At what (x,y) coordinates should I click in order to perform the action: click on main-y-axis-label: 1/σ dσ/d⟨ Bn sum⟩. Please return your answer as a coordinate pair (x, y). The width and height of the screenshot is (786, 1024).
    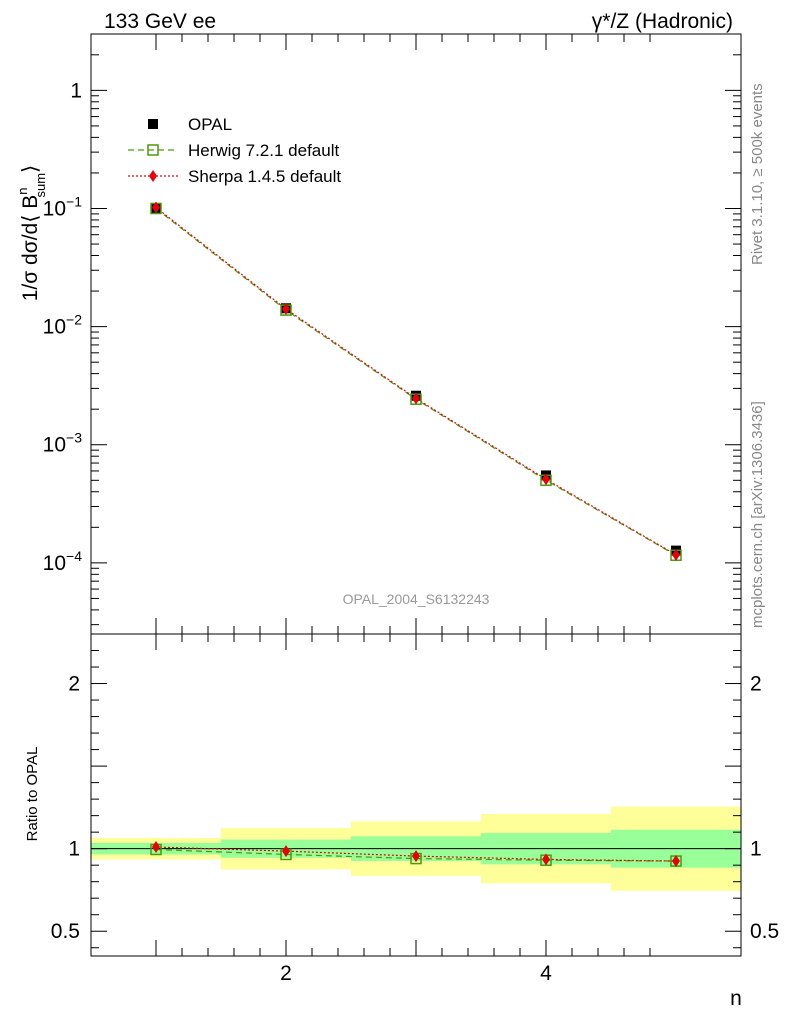
    Looking at the image, I should click on (31, 233).